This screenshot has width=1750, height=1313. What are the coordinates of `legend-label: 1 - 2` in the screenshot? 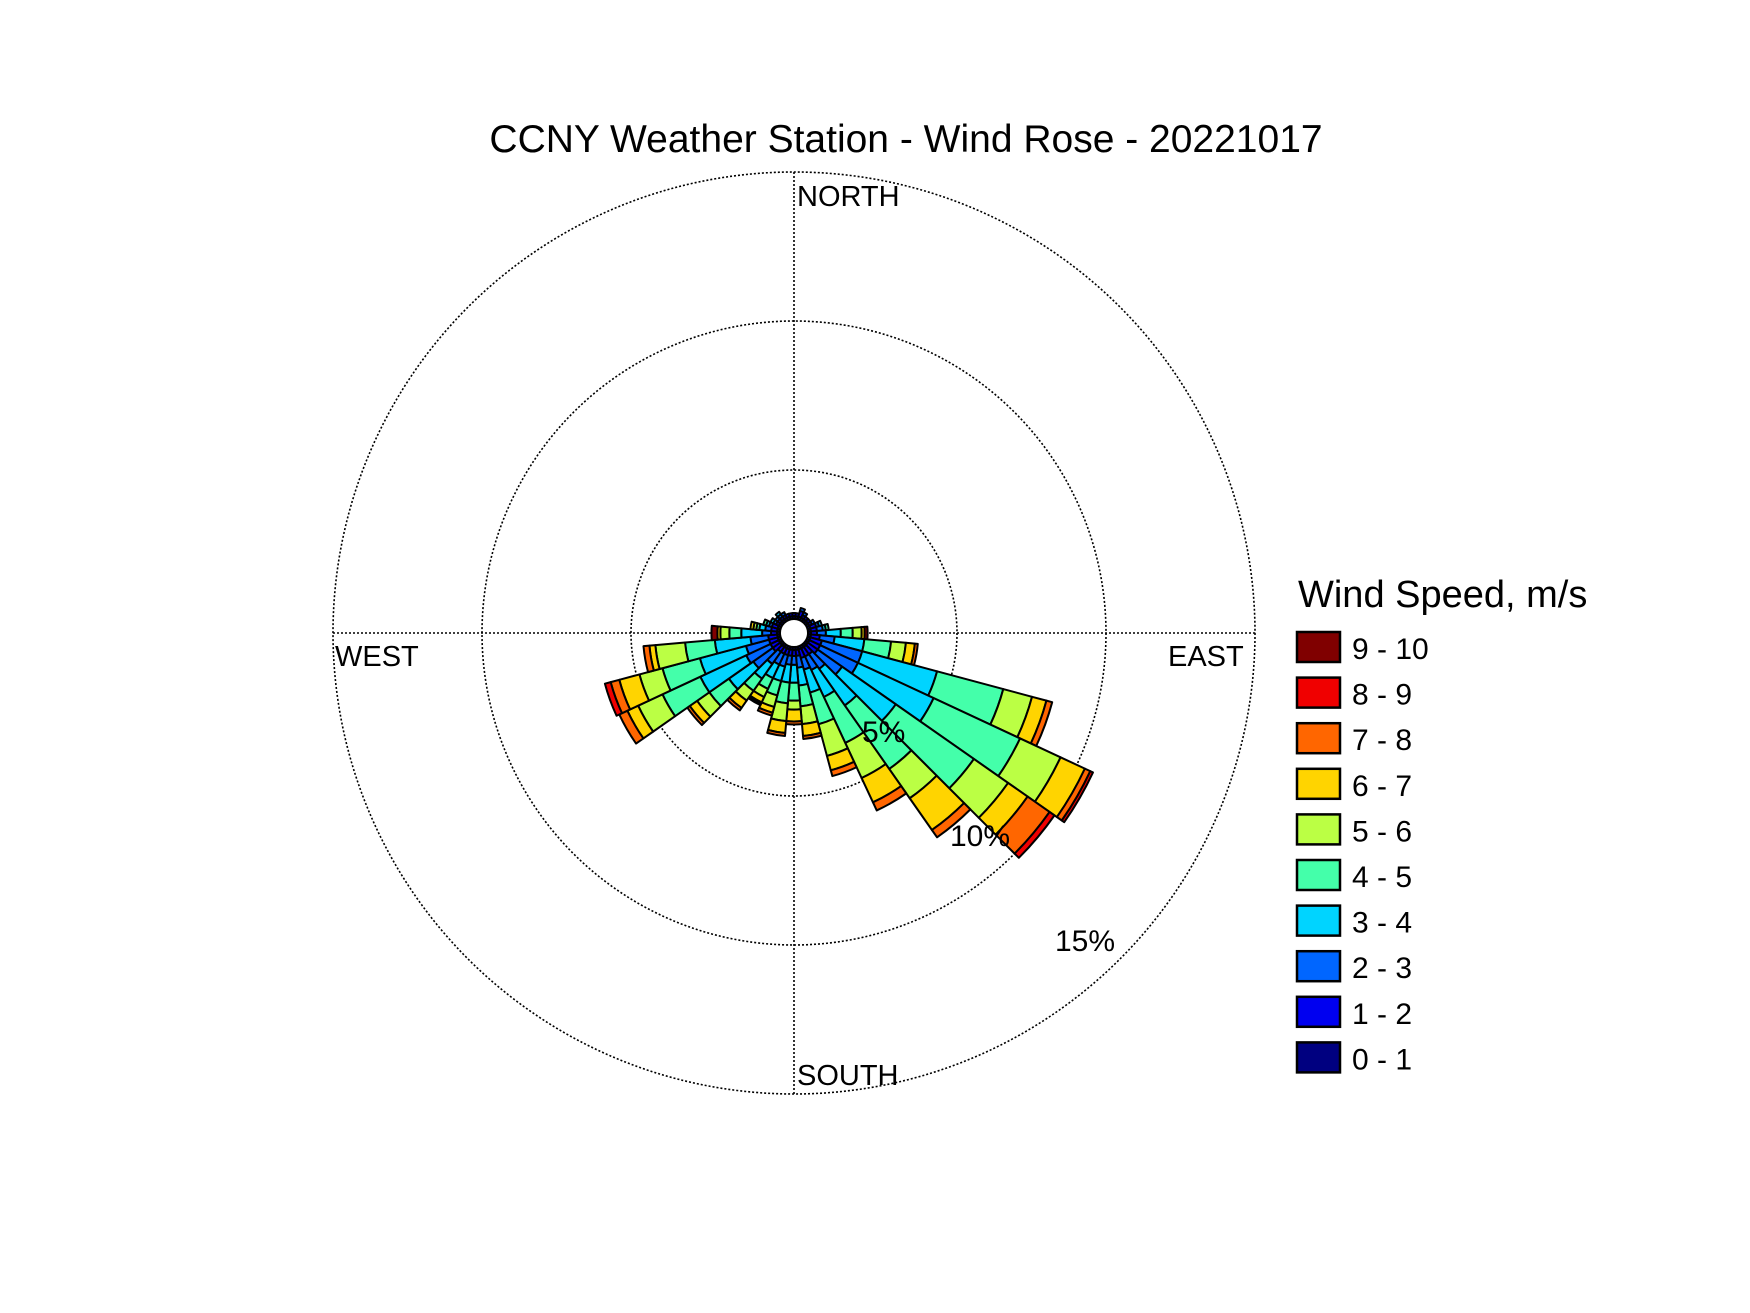 It's located at (1382, 1014).